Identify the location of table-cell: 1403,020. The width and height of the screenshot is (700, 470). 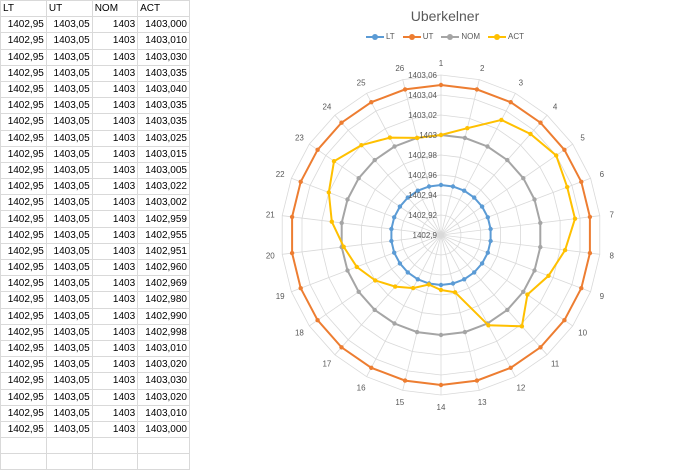
(163, 365).